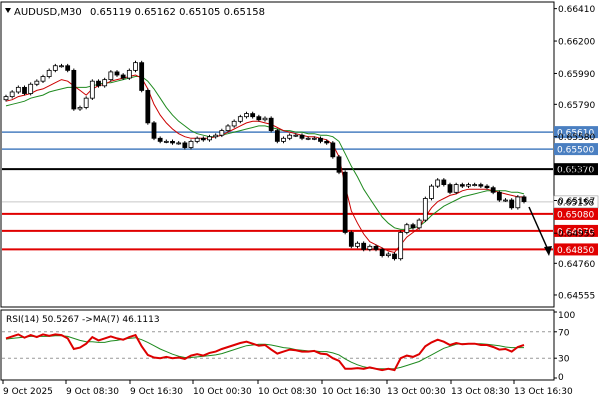  What do you see at coordinates (576, 106) in the screenshot?
I see `price-tick-label: 0.65790` at bounding box center [576, 106].